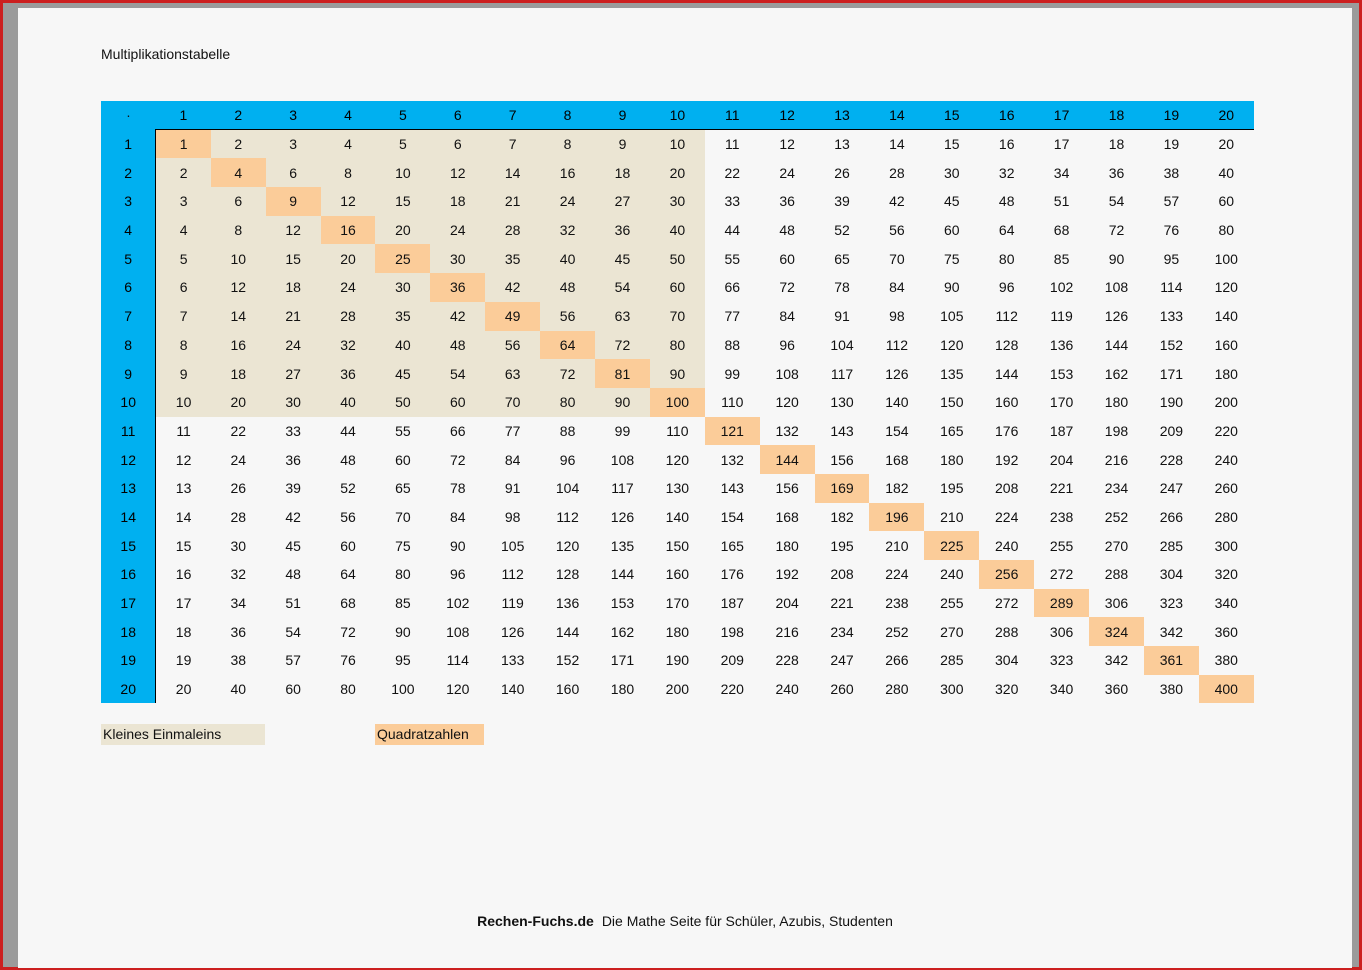 This screenshot has width=1362, height=970. What do you see at coordinates (128, 373) in the screenshot?
I see `row-header: 9` at bounding box center [128, 373].